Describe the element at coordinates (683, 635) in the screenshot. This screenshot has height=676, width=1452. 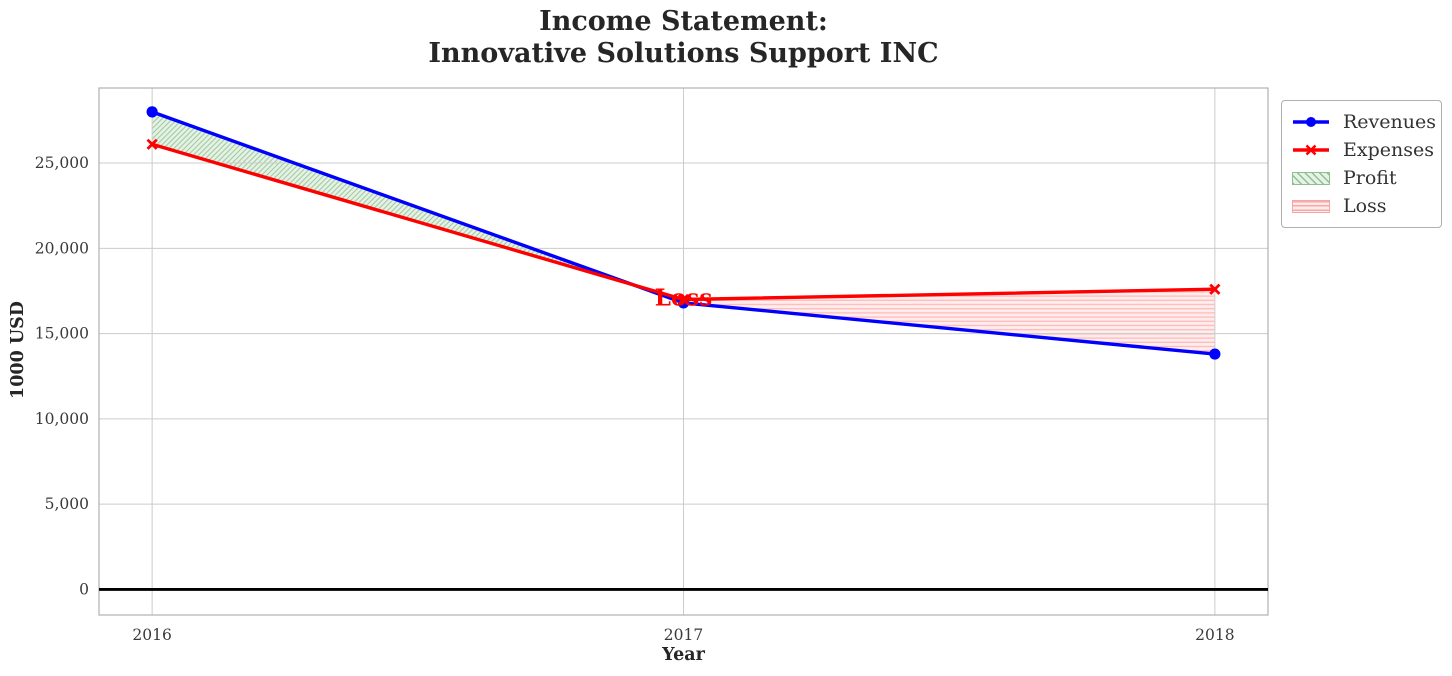
I see `svg-text: 2017` at that location.